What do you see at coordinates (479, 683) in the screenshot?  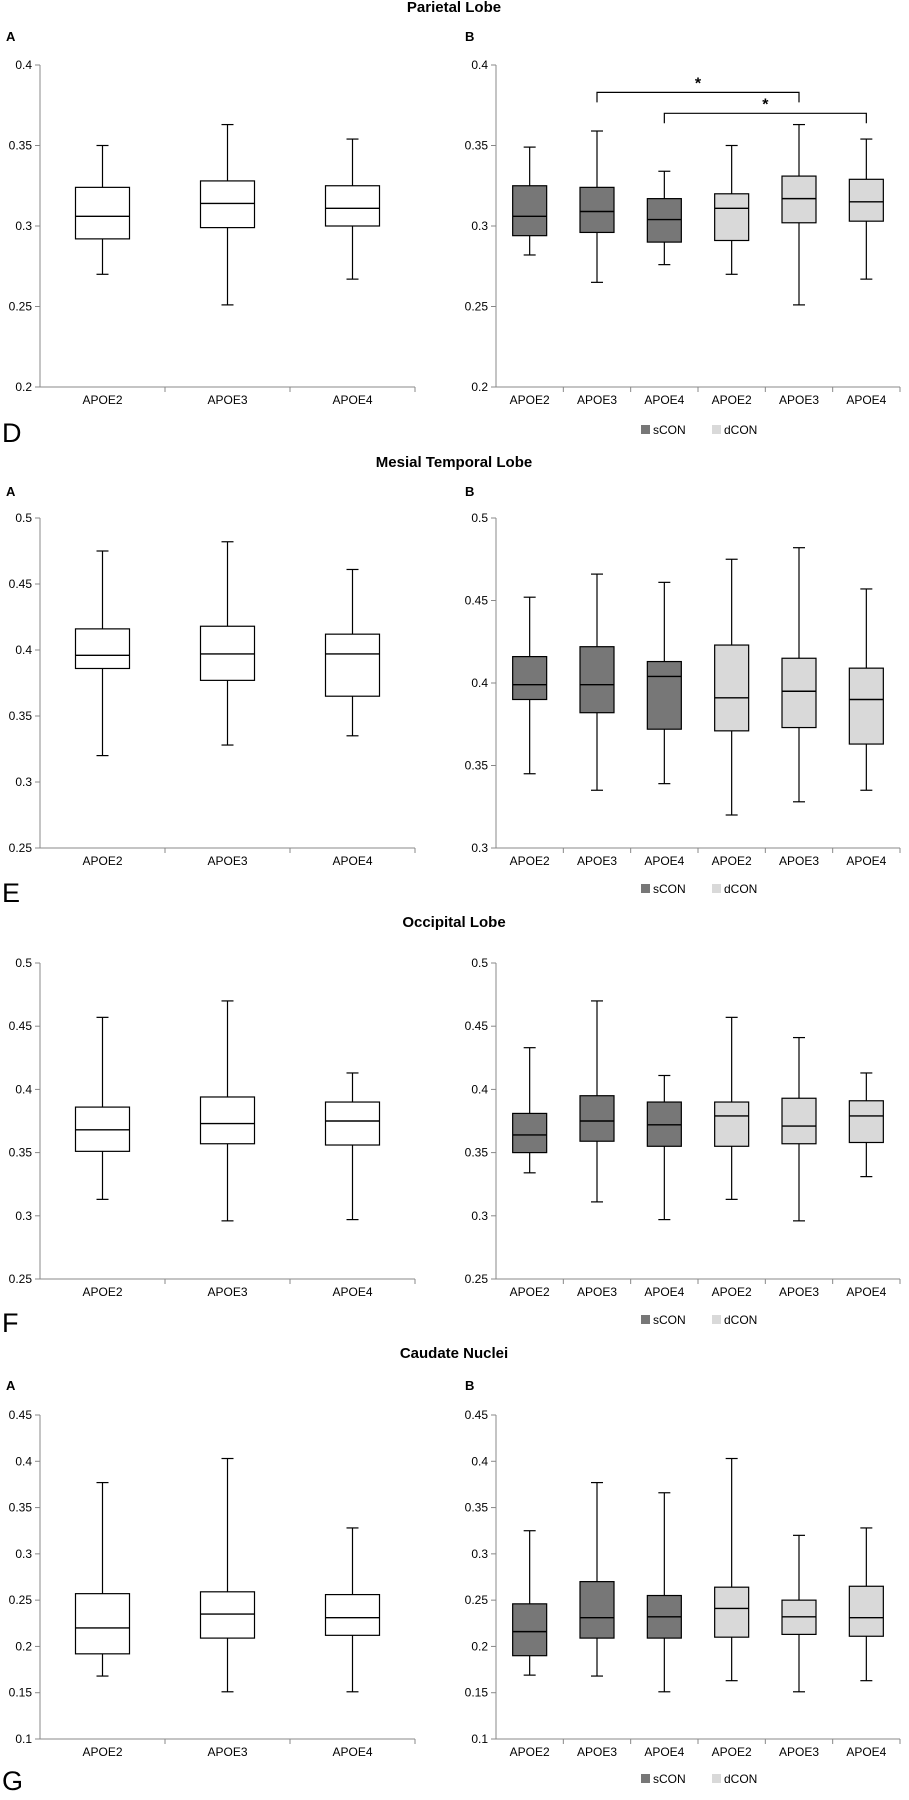 I see `mesial-panel-b-y-tick-label: 0.4` at bounding box center [479, 683].